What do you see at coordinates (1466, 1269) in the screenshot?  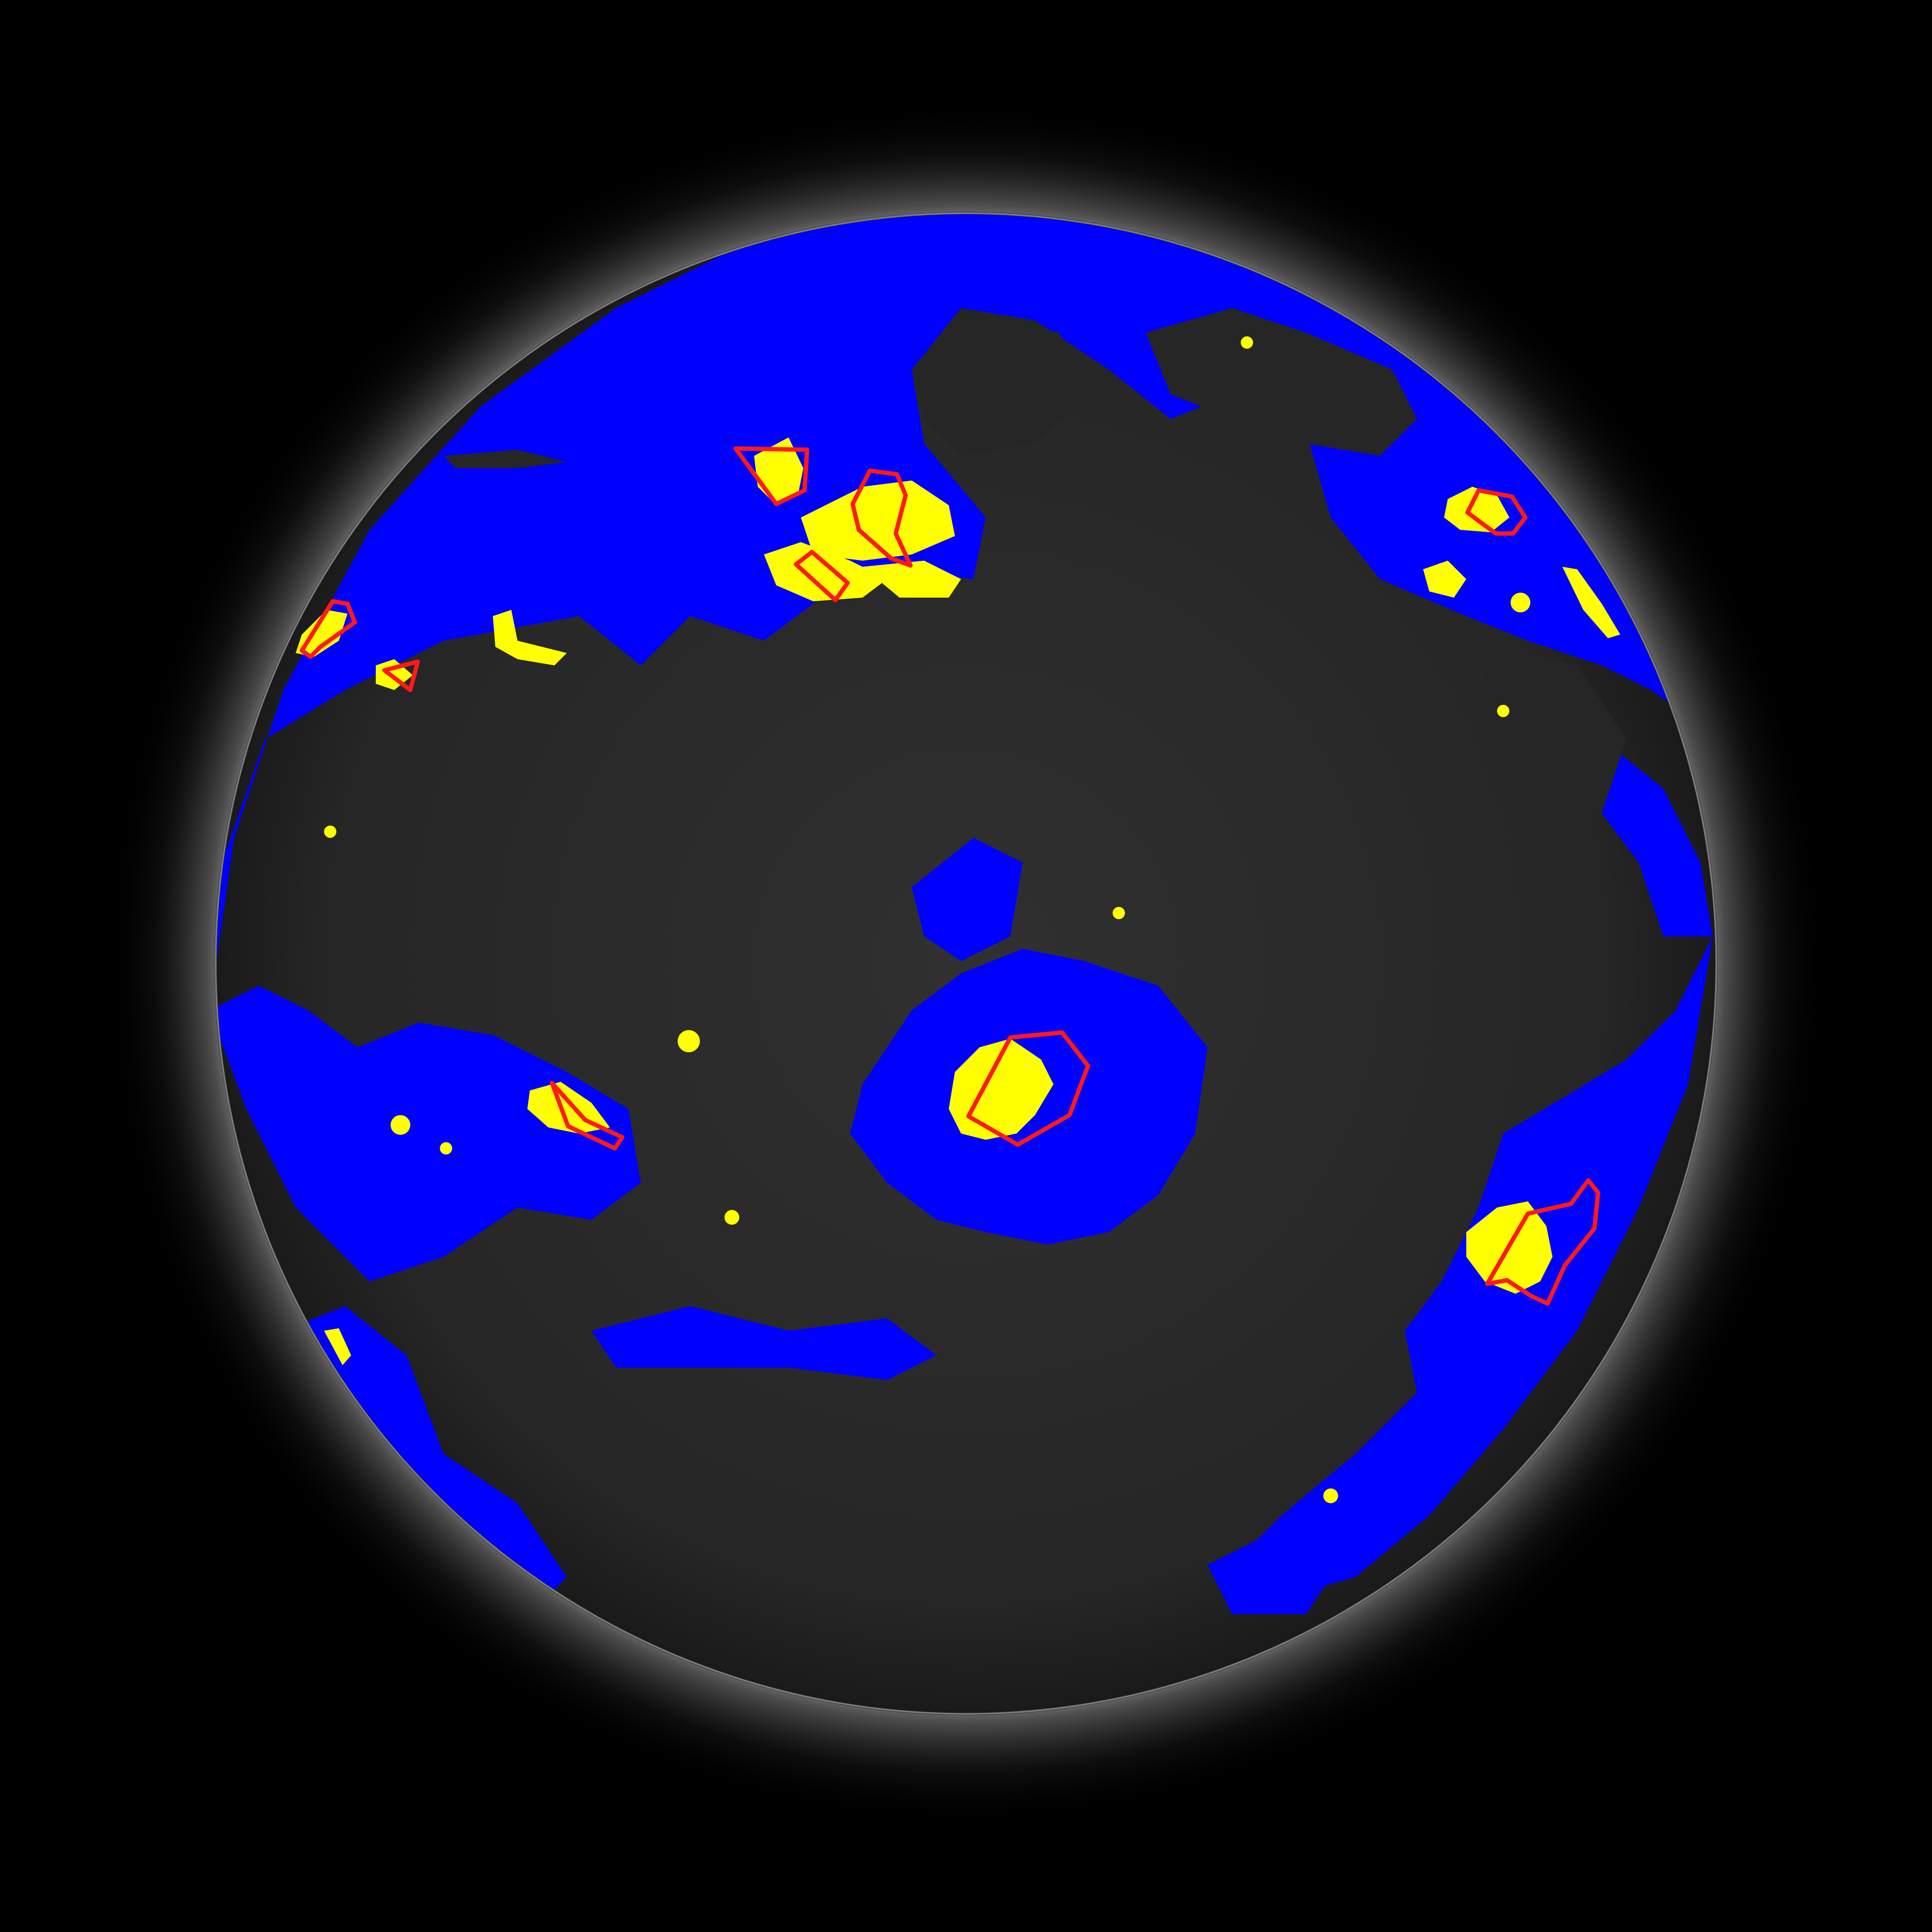 I see `blue-region-east` at bounding box center [1466, 1269].